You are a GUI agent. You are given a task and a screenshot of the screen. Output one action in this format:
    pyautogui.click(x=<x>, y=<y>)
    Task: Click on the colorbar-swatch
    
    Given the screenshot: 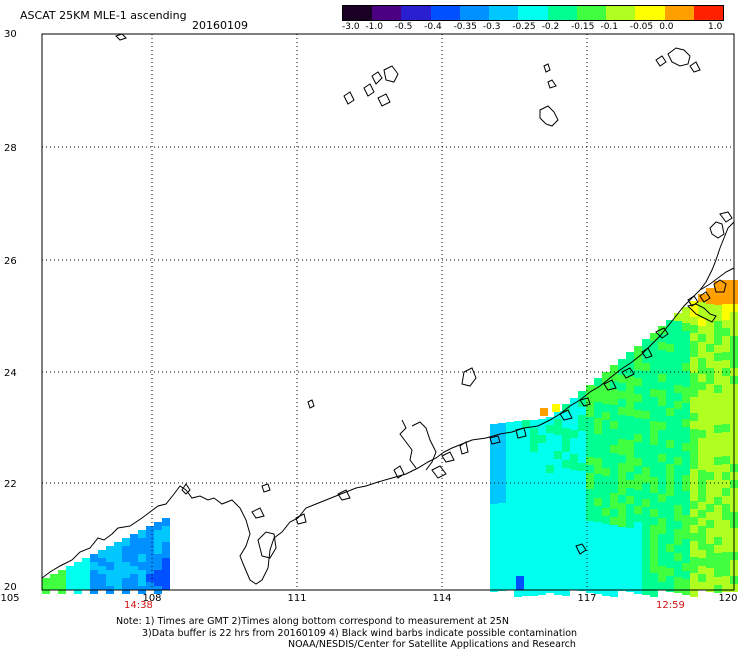 What is the action you would take?
    pyautogui.click(x=445, y=13)
    